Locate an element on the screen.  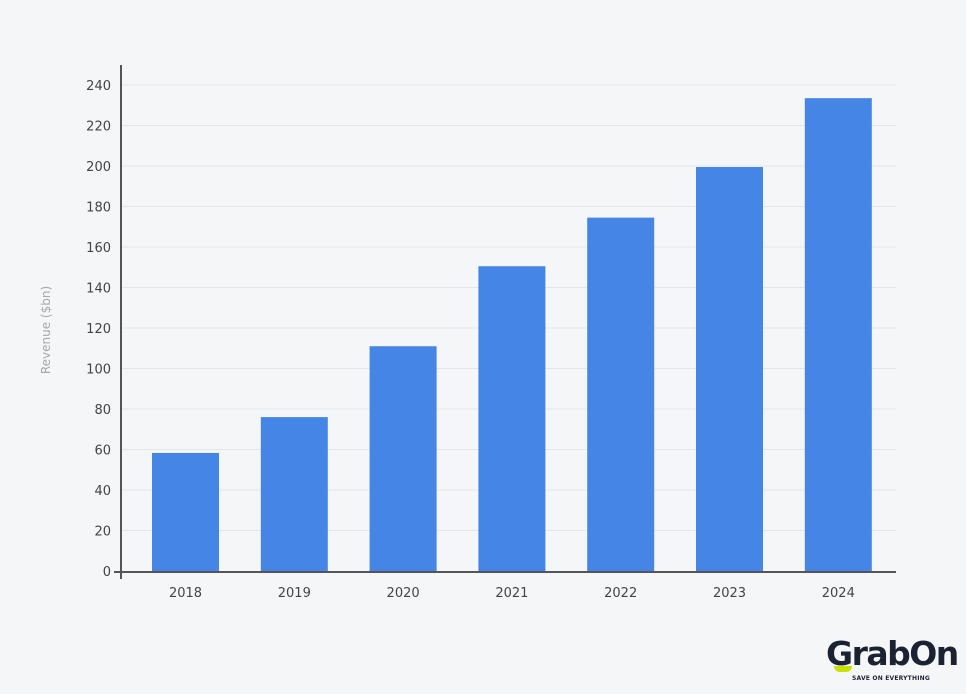
x-tick-label: 2024 is located at coordinates (838, 593).